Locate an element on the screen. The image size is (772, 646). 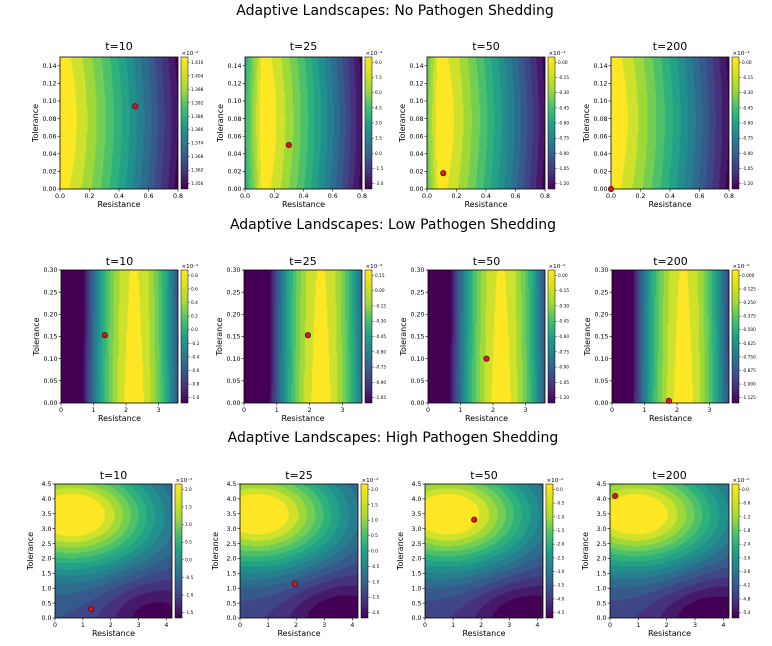
colorbar-tick-label: -0.60 is located at coordinates (380, 352).